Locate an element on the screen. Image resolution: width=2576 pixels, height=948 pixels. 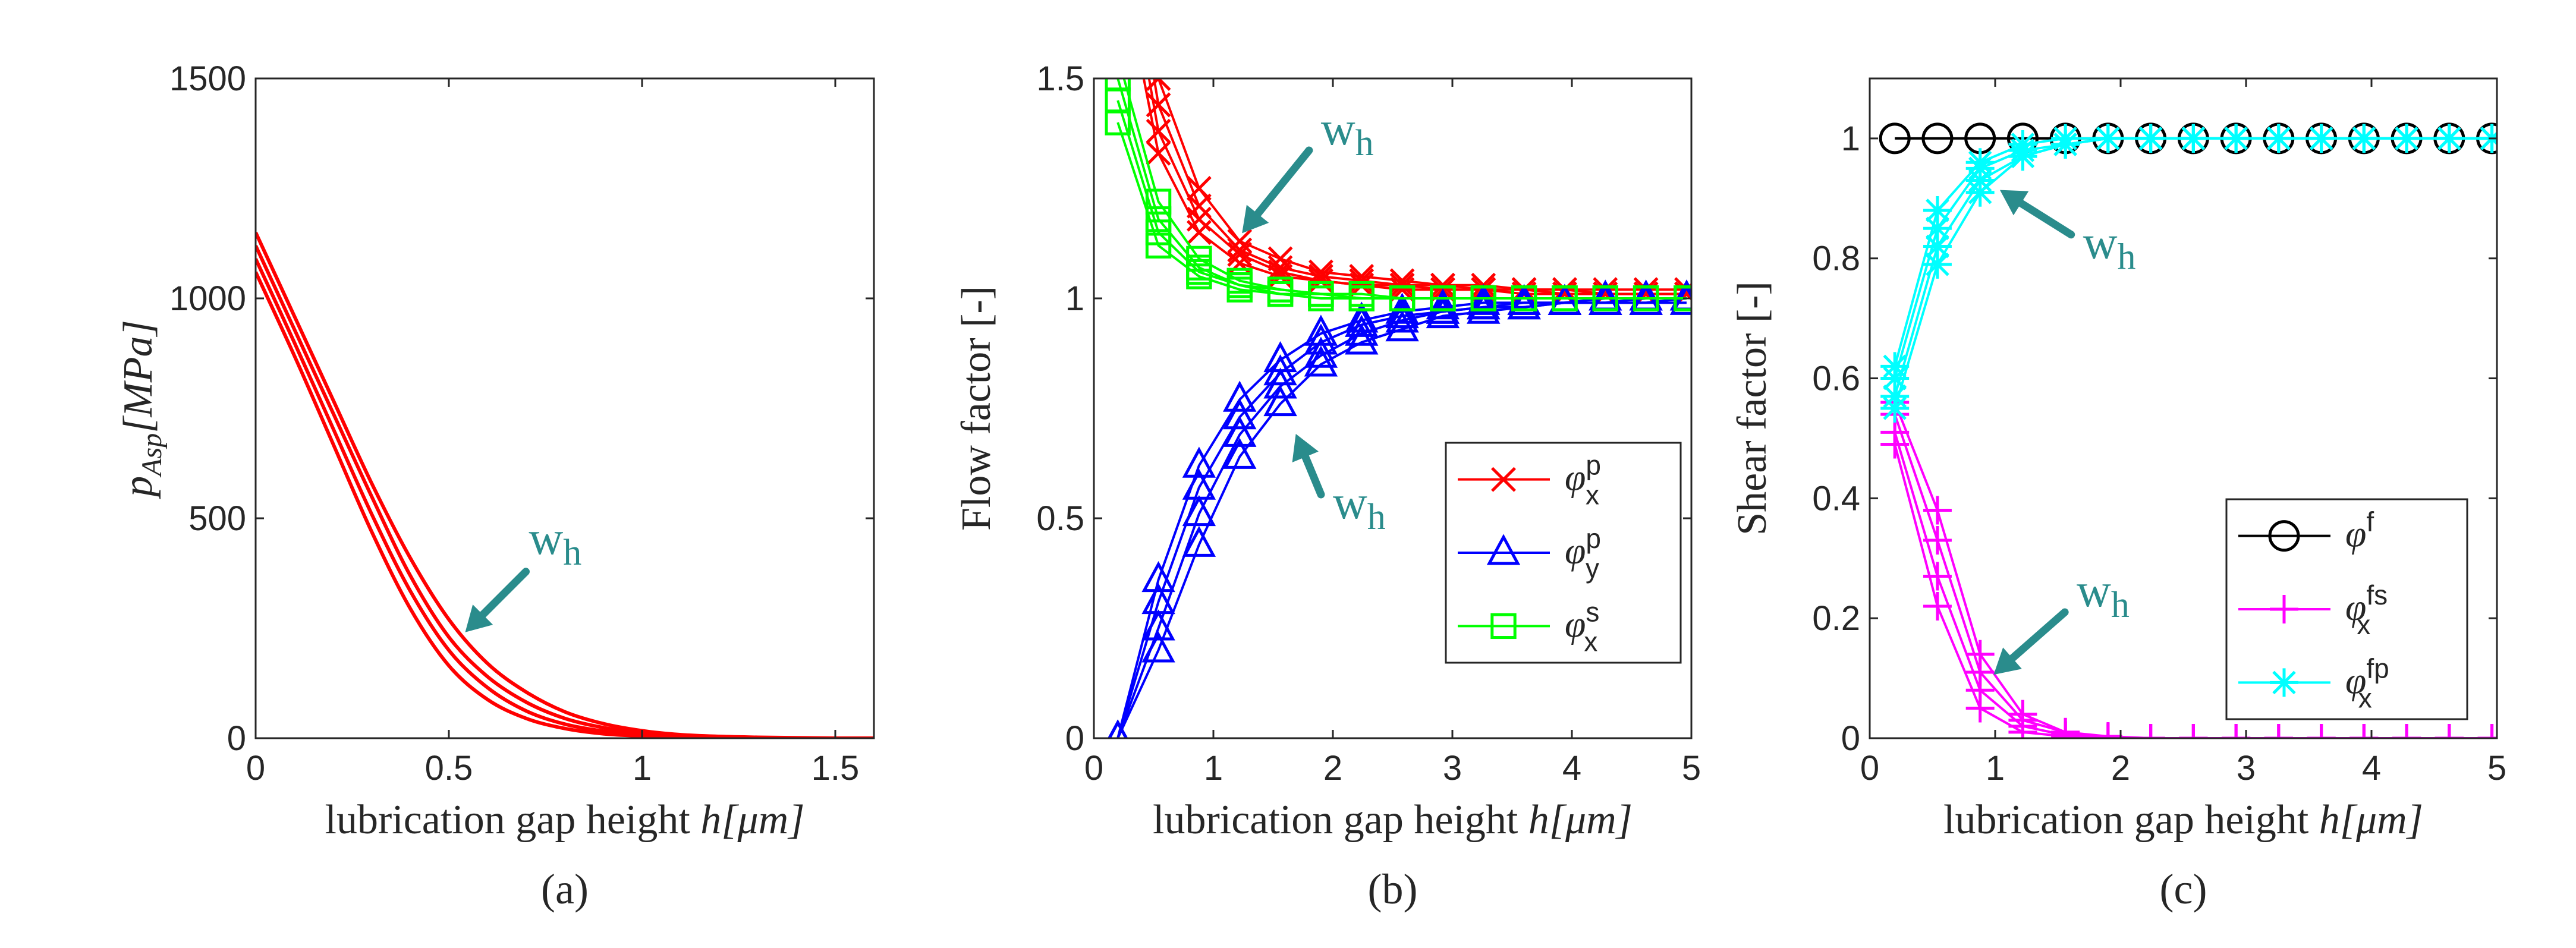
series-group is located at coordinates (565, 484).